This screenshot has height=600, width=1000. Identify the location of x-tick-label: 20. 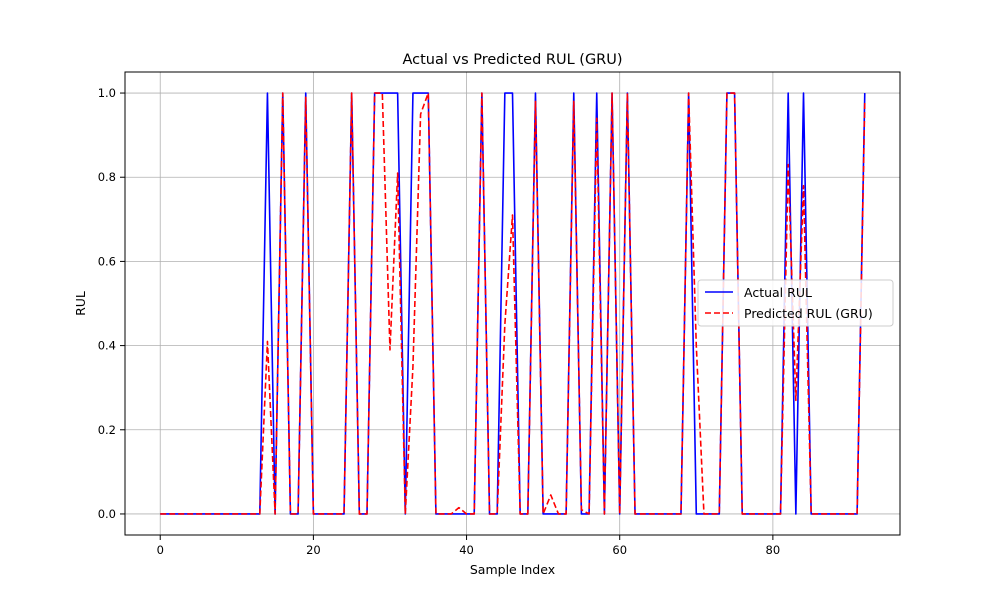
(313, 550).